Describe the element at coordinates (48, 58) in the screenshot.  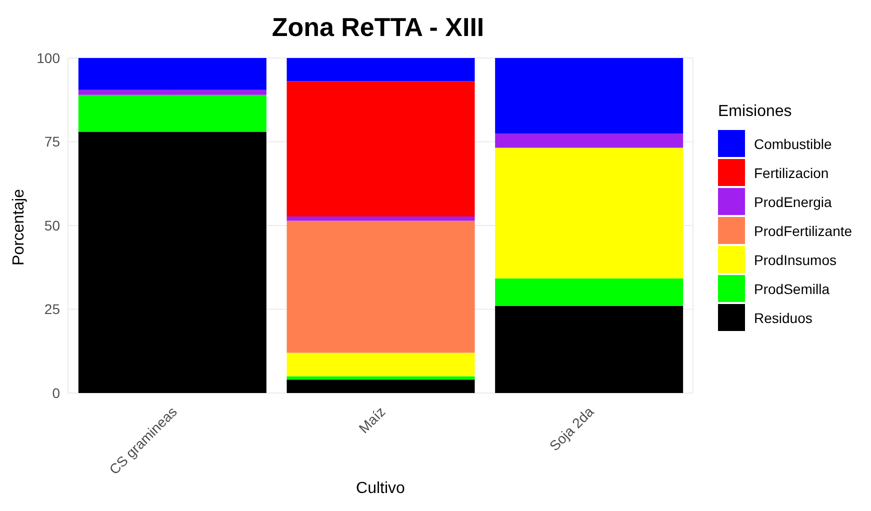
I see `y-tick-label: 100` at that location.